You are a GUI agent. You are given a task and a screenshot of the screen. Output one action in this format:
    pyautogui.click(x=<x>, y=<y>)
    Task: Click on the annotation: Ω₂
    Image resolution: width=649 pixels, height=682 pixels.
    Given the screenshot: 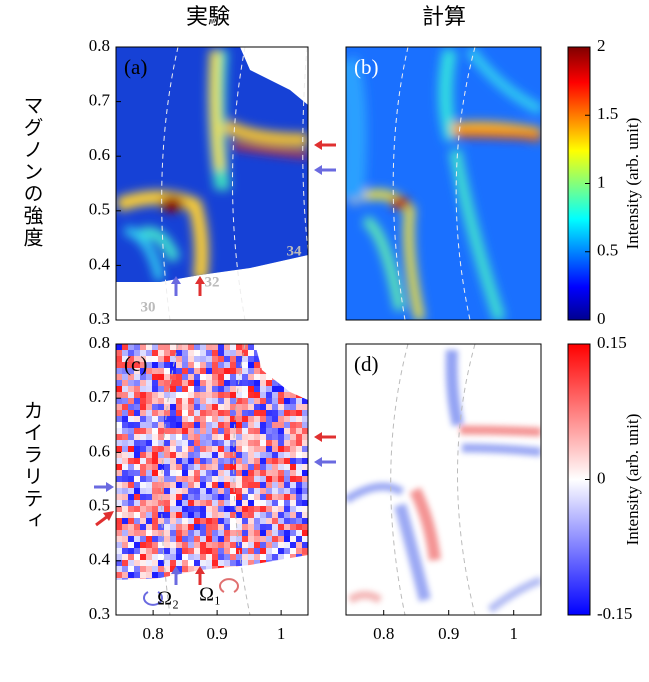 What is the action you would take?
    pyautogui.click(x=168, y=599)
    